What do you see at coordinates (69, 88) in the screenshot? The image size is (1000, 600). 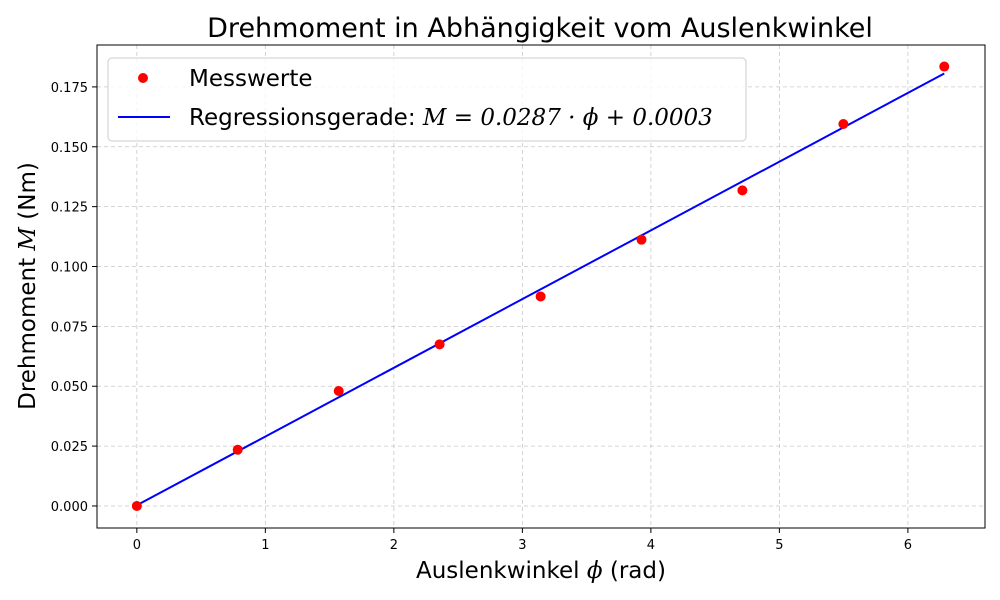 I see `y-tick-label: 0.175` at bounding box center [69, 88].